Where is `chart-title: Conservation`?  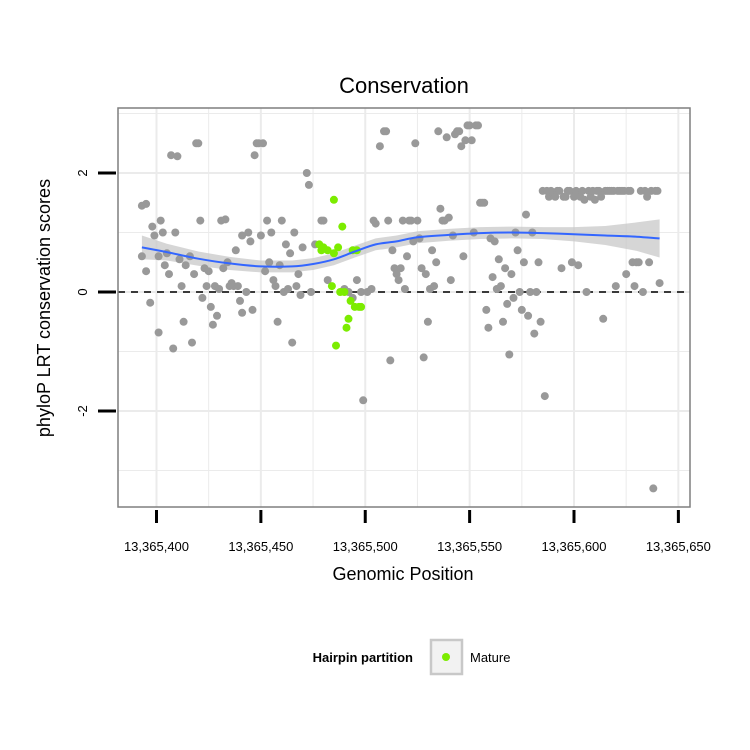
chart-title: Conservation is located at coordinates (404, 85).